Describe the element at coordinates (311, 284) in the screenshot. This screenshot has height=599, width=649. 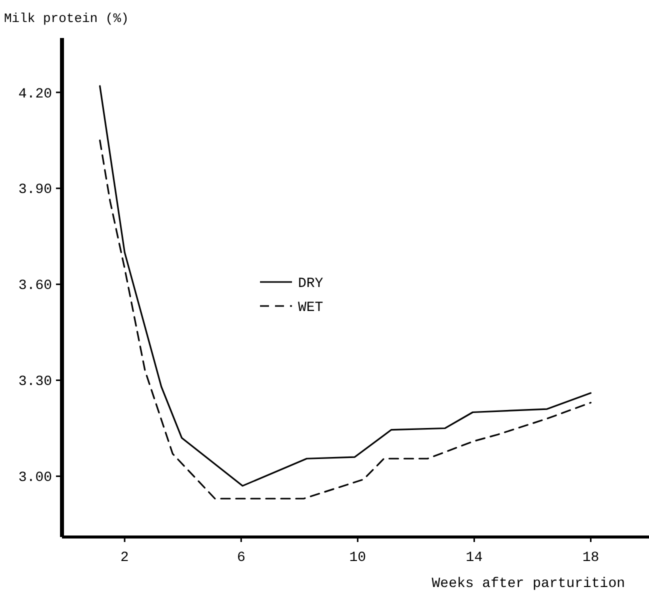
I see `legend-label: DRY` at that location.